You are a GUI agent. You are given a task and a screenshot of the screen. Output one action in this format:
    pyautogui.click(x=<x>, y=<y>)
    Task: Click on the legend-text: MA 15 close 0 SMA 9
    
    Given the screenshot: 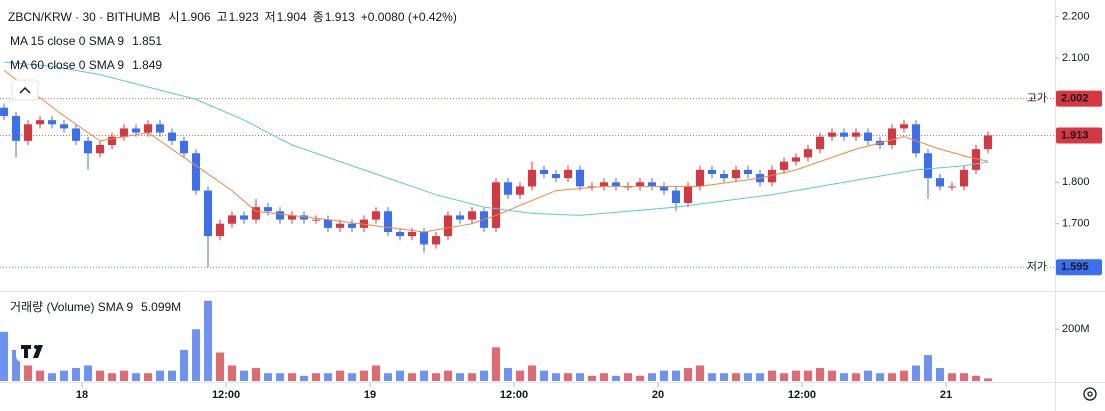 What is the action you would take?
    pyautogui.click(x=67, y=41)
    